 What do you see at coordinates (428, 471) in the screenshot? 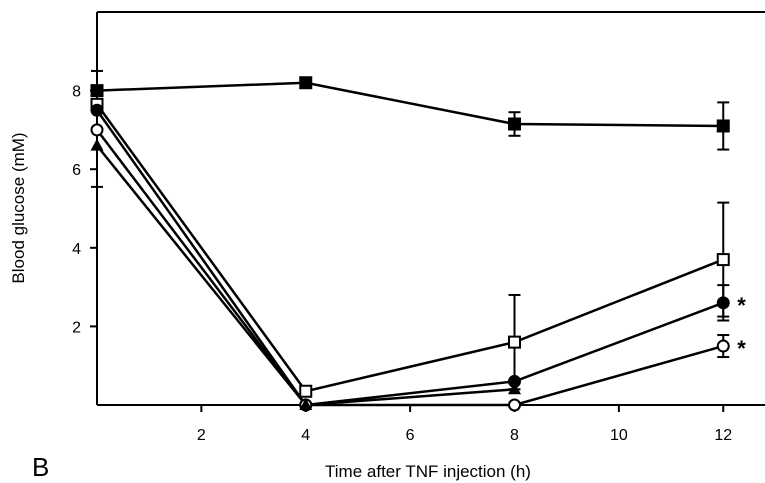
I see `x-axis-label: Time after TNF injection (h)` at bounding box center [428, 471].